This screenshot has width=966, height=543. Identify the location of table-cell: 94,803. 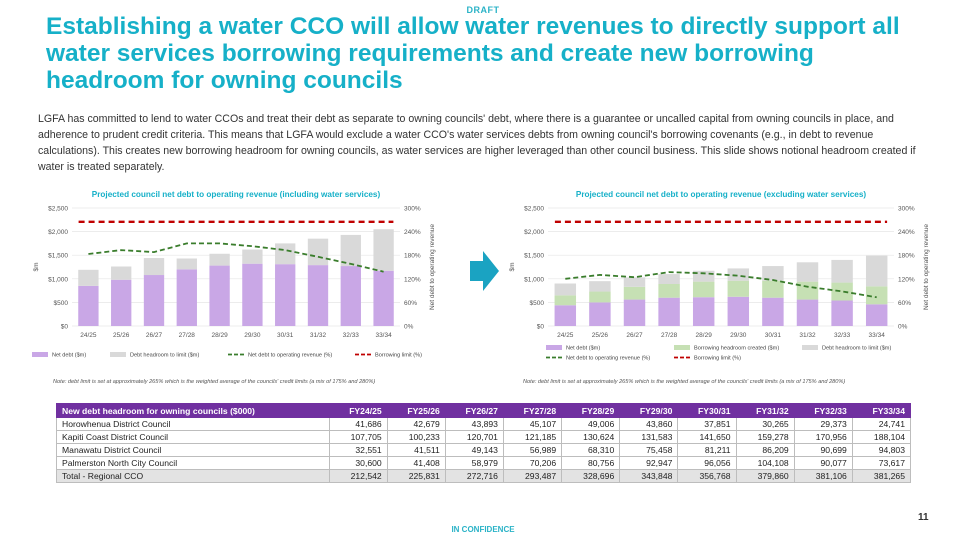
(881, 450).